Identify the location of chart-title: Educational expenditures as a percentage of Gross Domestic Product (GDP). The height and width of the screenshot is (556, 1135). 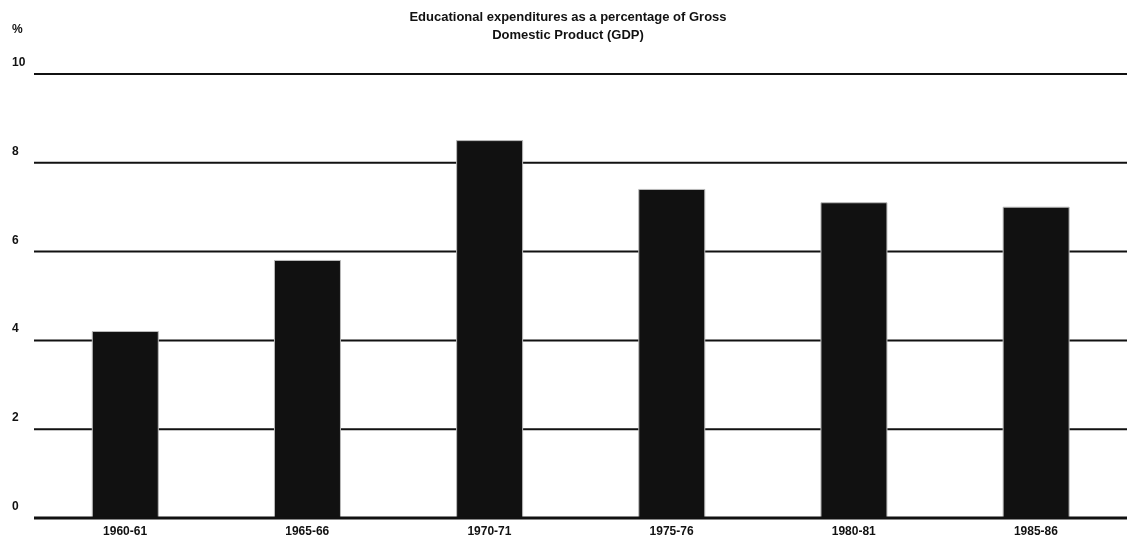
(568, 26).